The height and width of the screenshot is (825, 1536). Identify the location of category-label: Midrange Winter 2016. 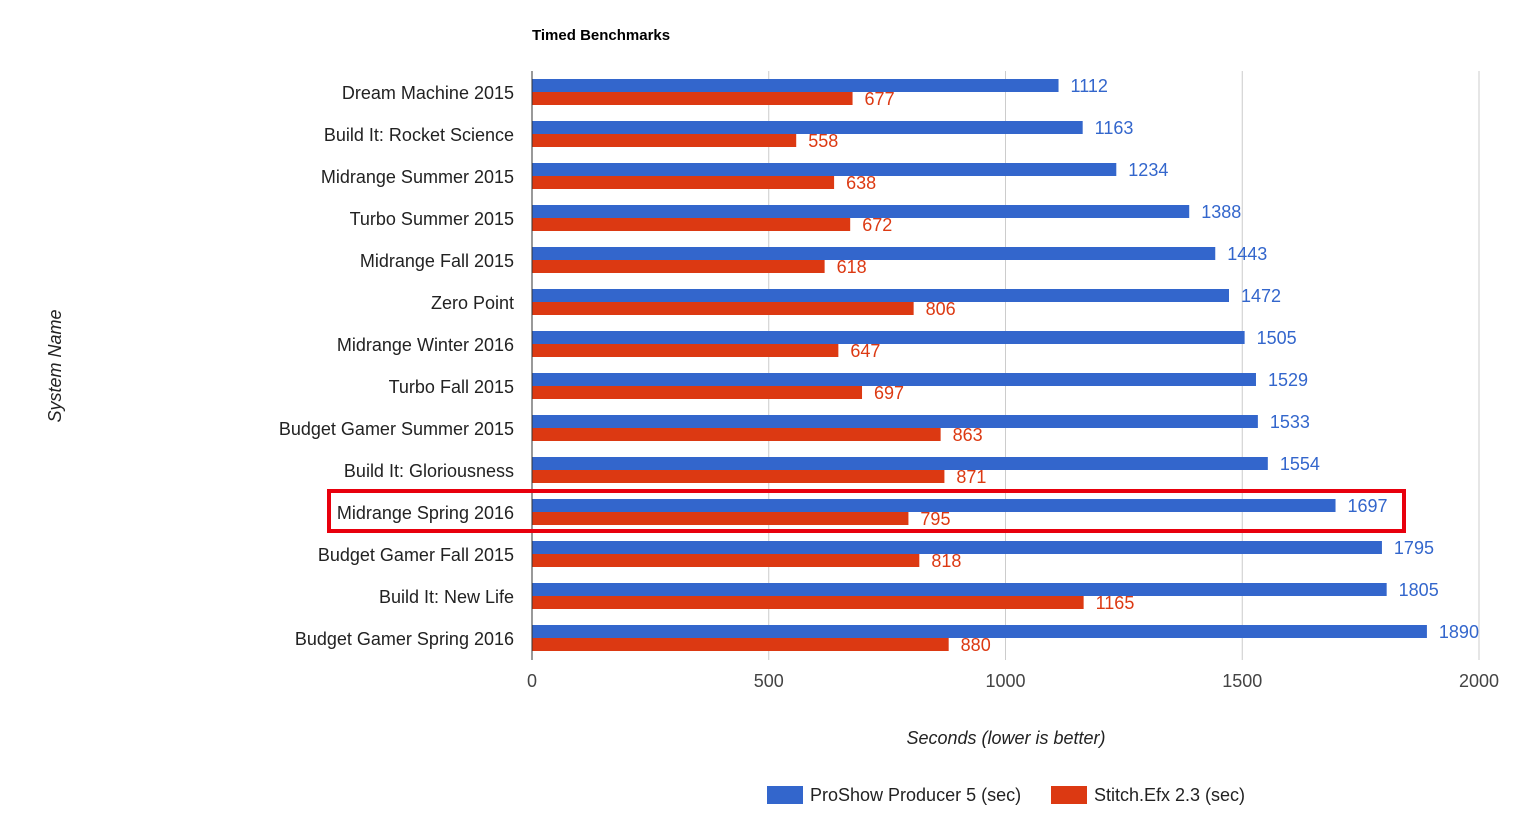
(425, 345).